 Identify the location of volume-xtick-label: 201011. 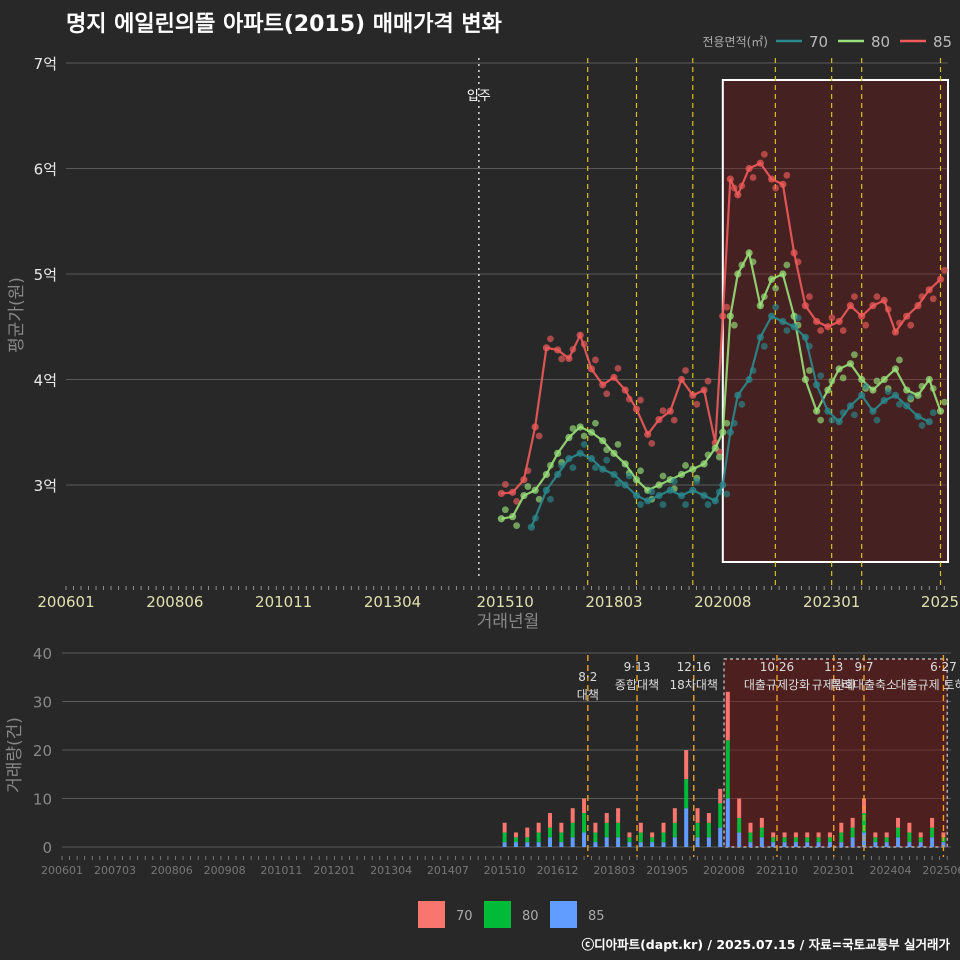
(281, 870).